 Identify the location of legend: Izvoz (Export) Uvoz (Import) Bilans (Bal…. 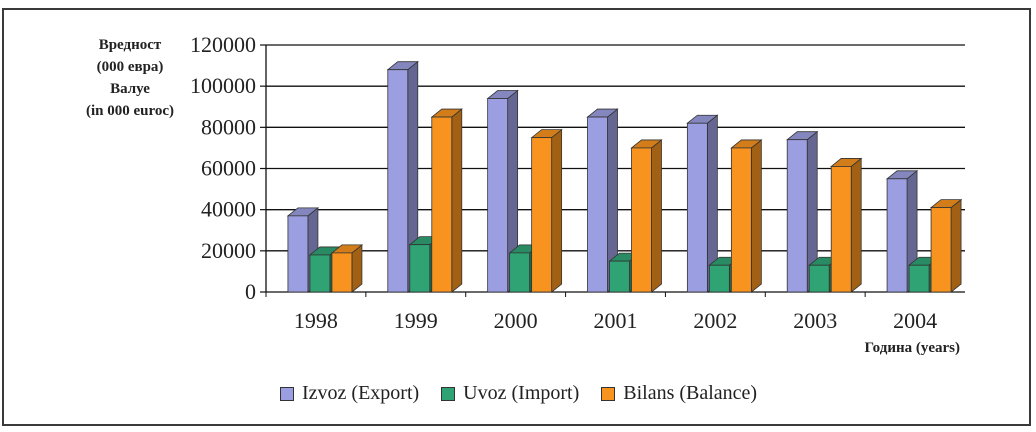
(529, 393).